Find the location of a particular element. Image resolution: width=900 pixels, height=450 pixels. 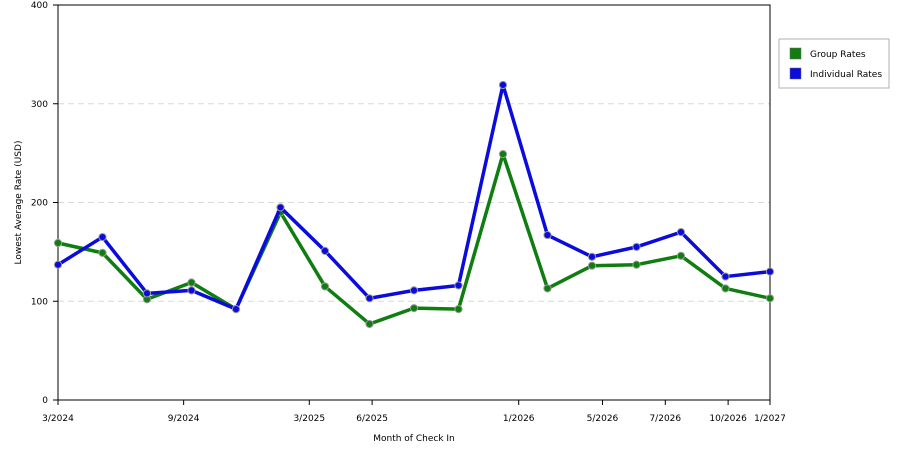

y-tick-label: 100 is located at coordinates (39, 302).